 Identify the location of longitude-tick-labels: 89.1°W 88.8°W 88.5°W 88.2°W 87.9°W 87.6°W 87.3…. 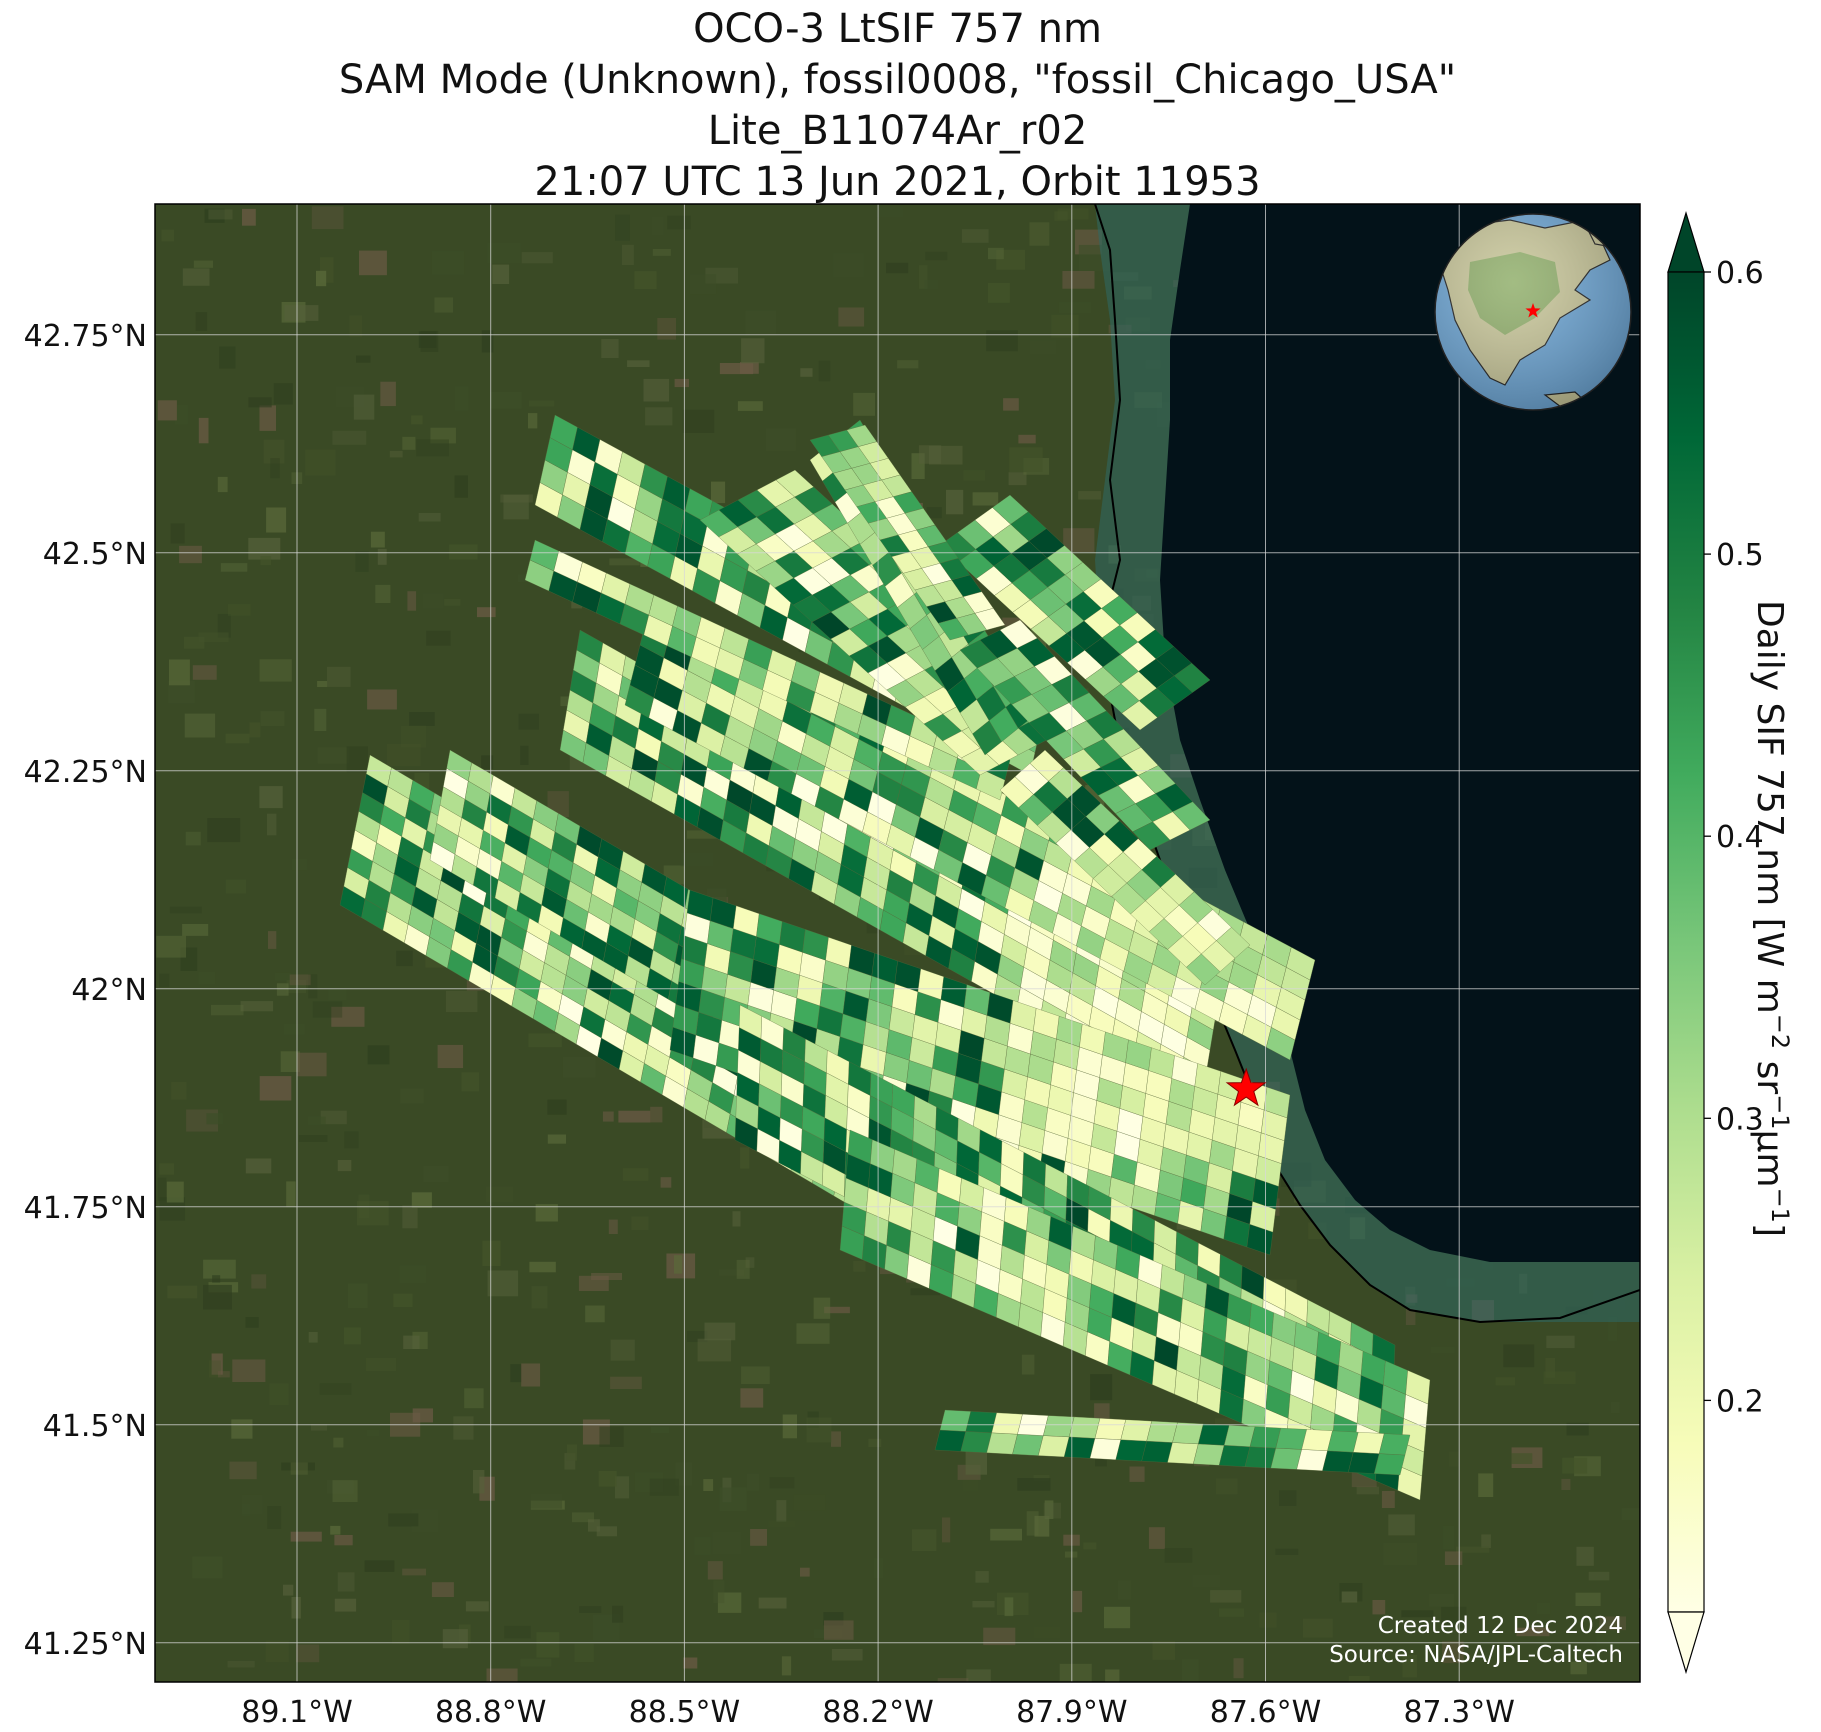
(878, 1712).